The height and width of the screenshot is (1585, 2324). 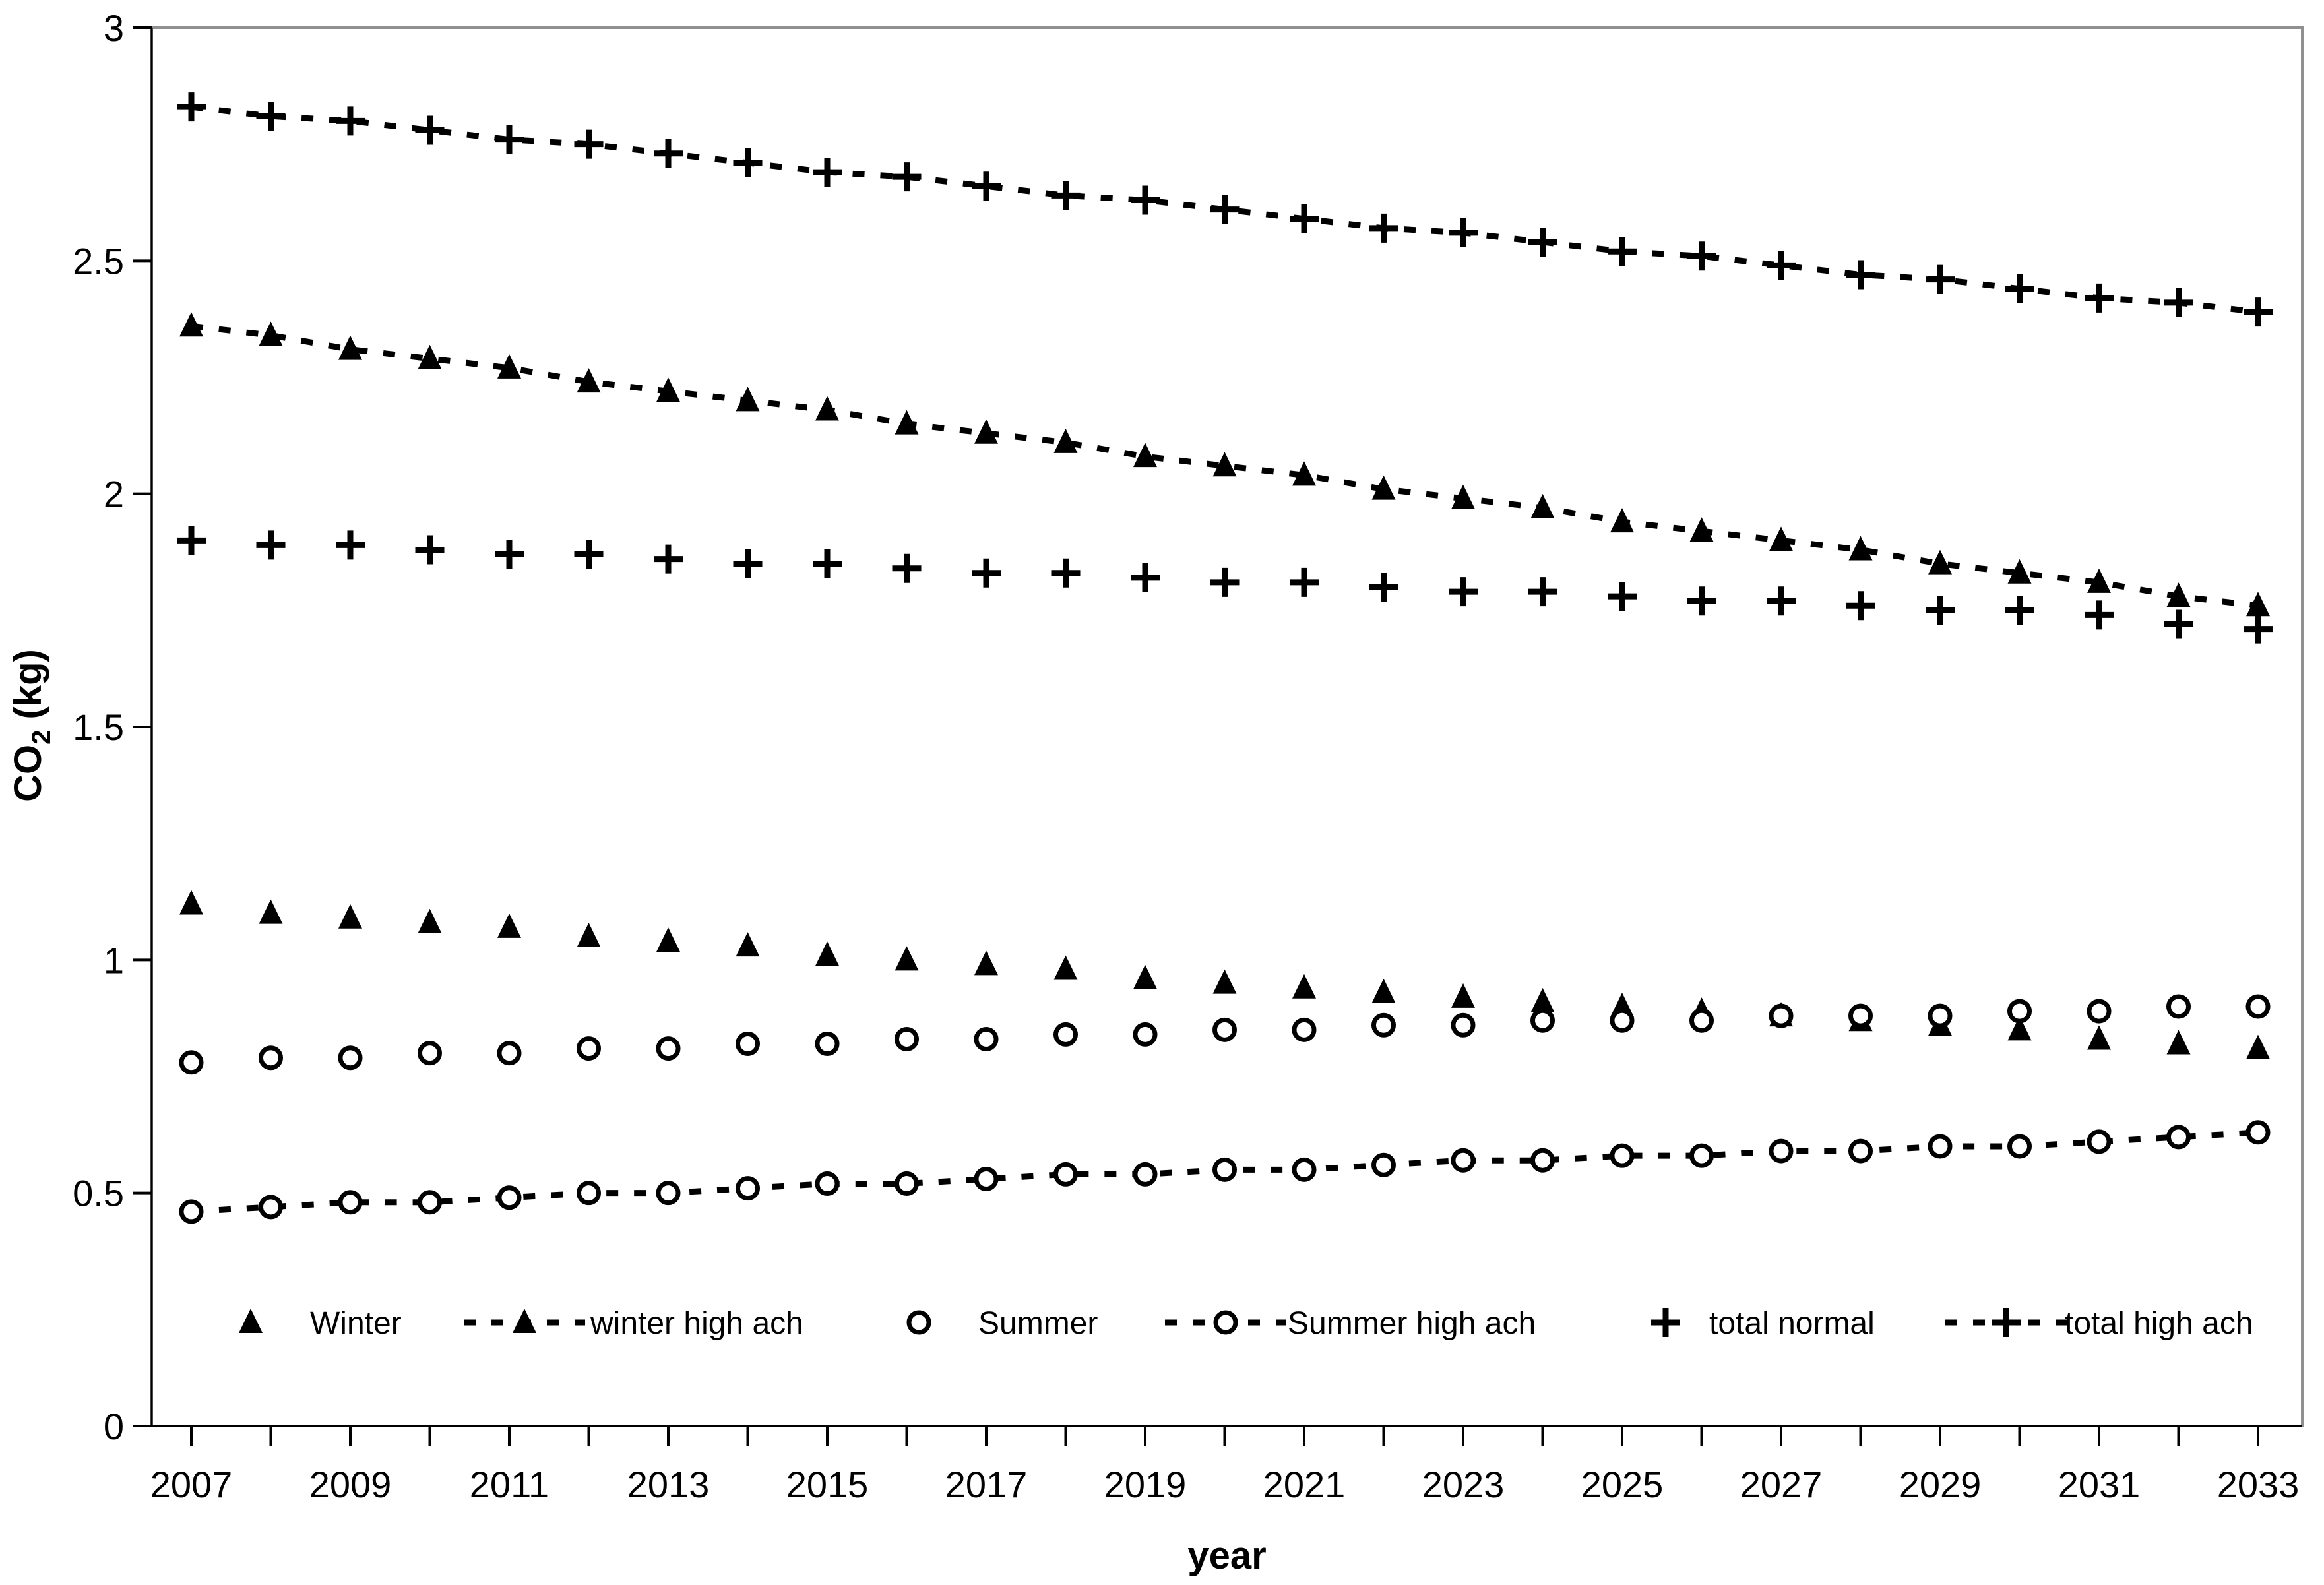 I want to click on series-total-normal, so click(x=1225, y=585).